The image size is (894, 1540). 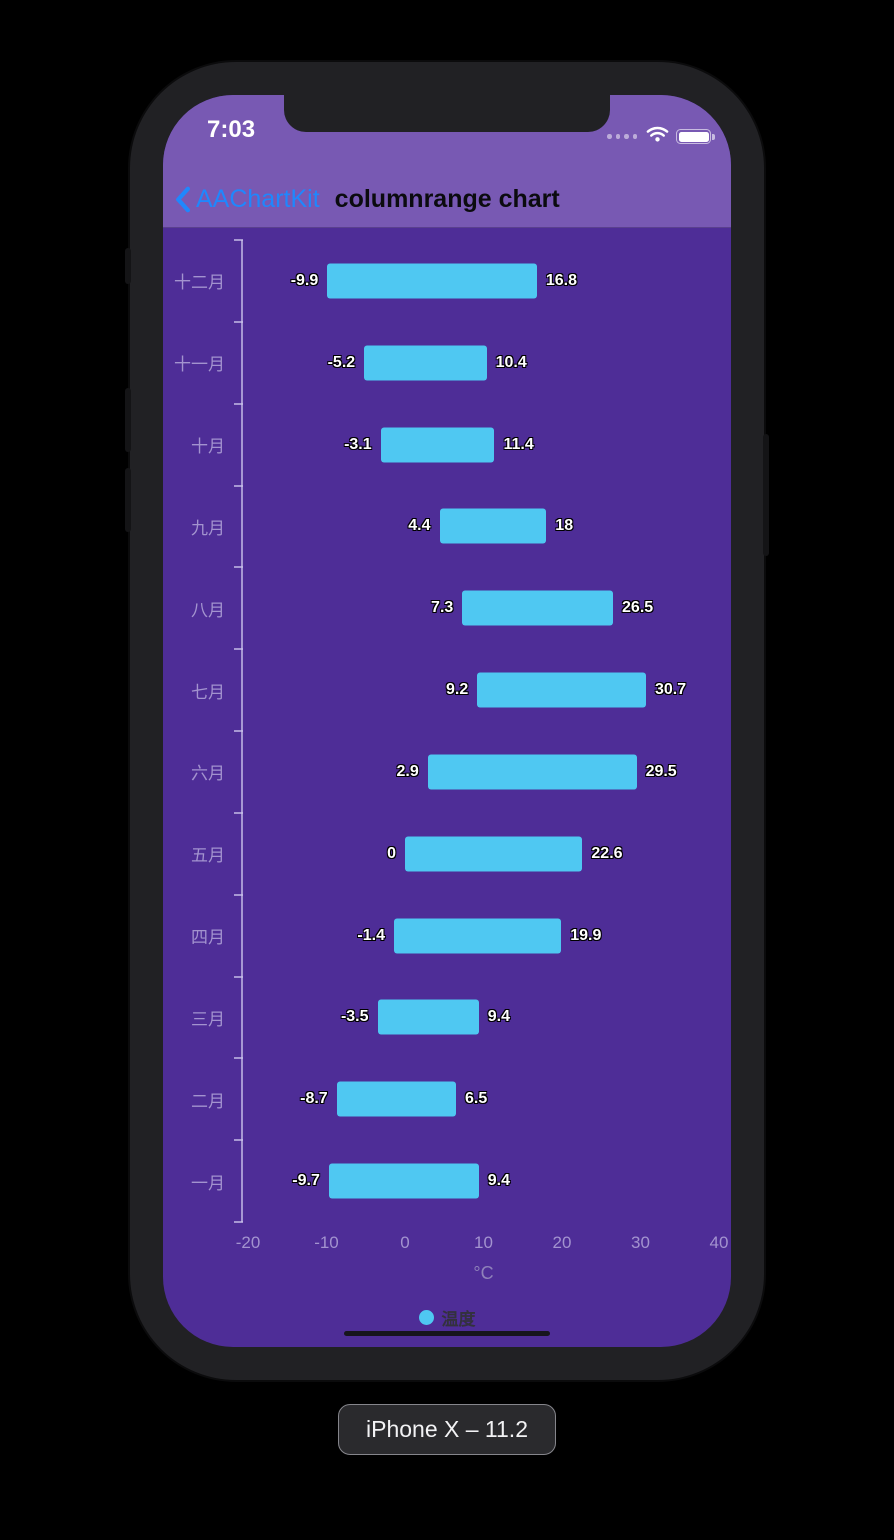 What do you see at coordinates (638, 608) in the screenshot?
I see `high-value-label: 26.5` at bounding box center [638, 608].